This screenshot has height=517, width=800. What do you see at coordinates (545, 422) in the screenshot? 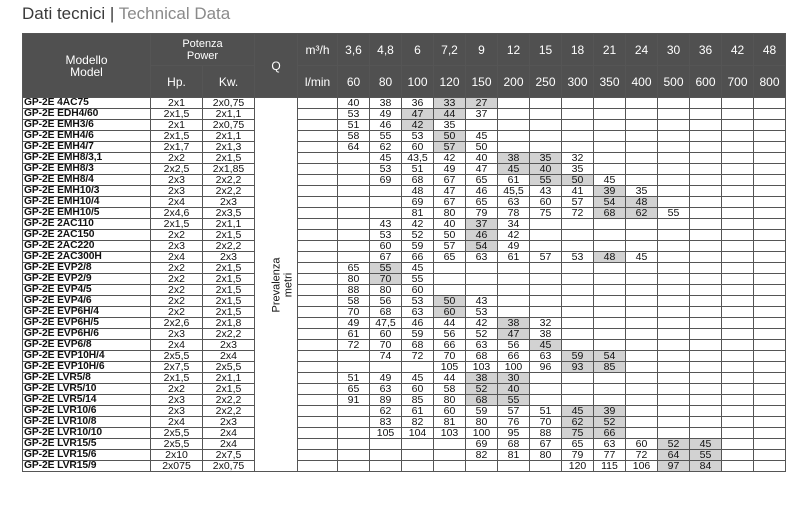
I see `head-value-cell: 70` at bounding box center [545, 422].